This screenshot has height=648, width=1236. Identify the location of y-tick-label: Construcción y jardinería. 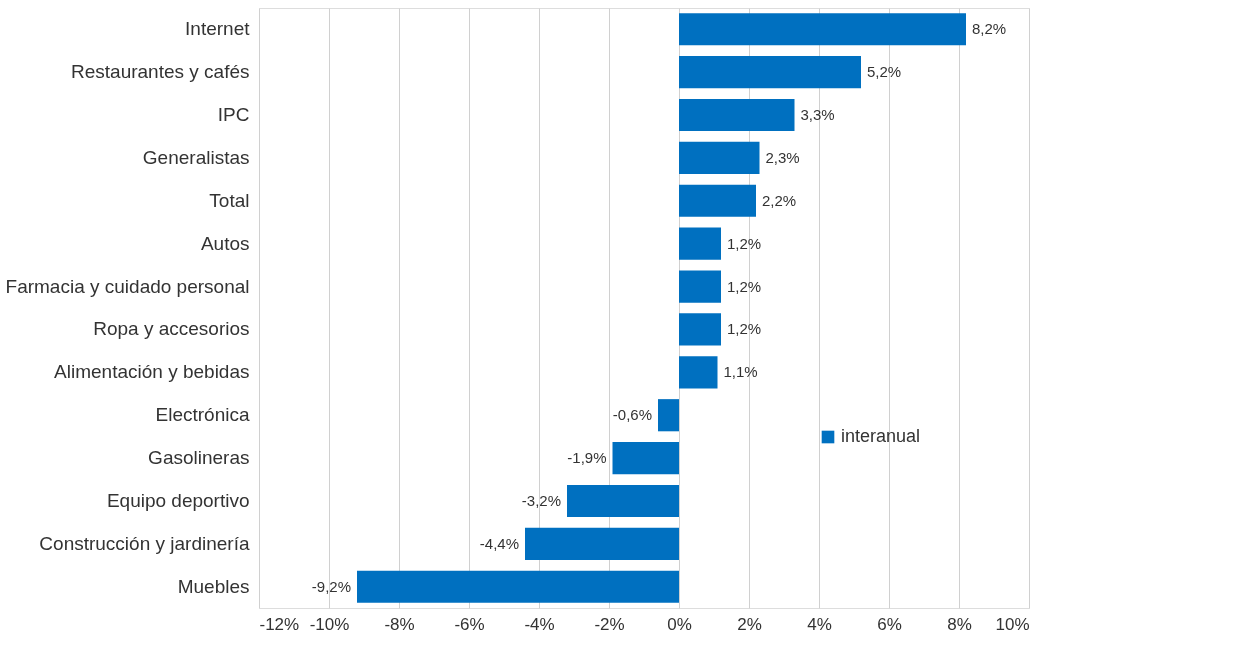
(144, 543).